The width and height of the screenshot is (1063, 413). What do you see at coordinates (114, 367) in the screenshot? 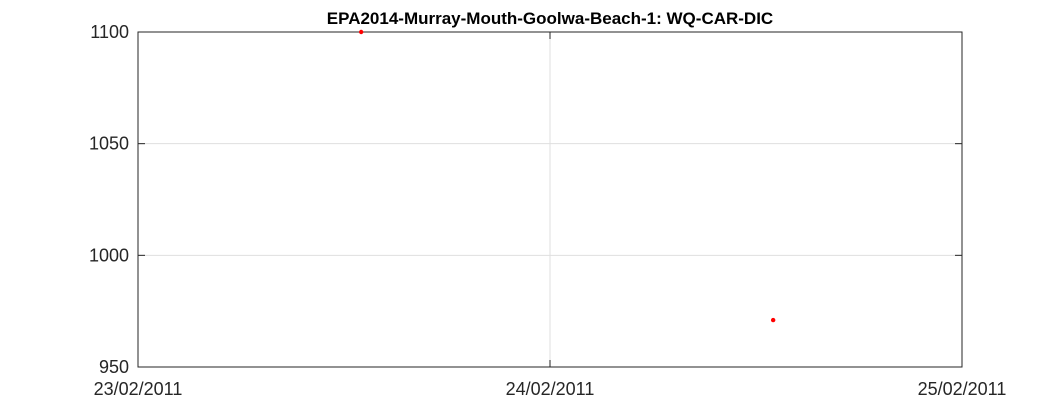
I see `y-tick-label: 950` at bounding box center [114, 367].